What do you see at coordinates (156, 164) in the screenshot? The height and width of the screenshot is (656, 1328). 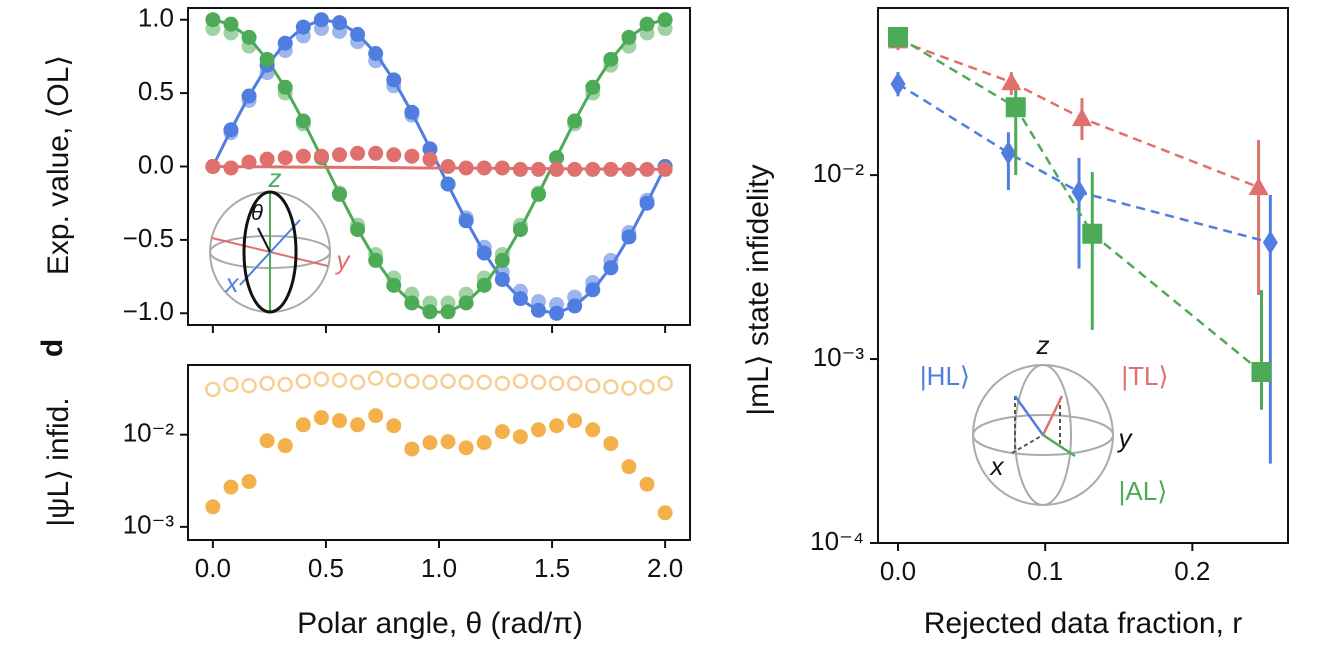 I see `y-tick-label: 0.0` at bounding box center [156, 164].